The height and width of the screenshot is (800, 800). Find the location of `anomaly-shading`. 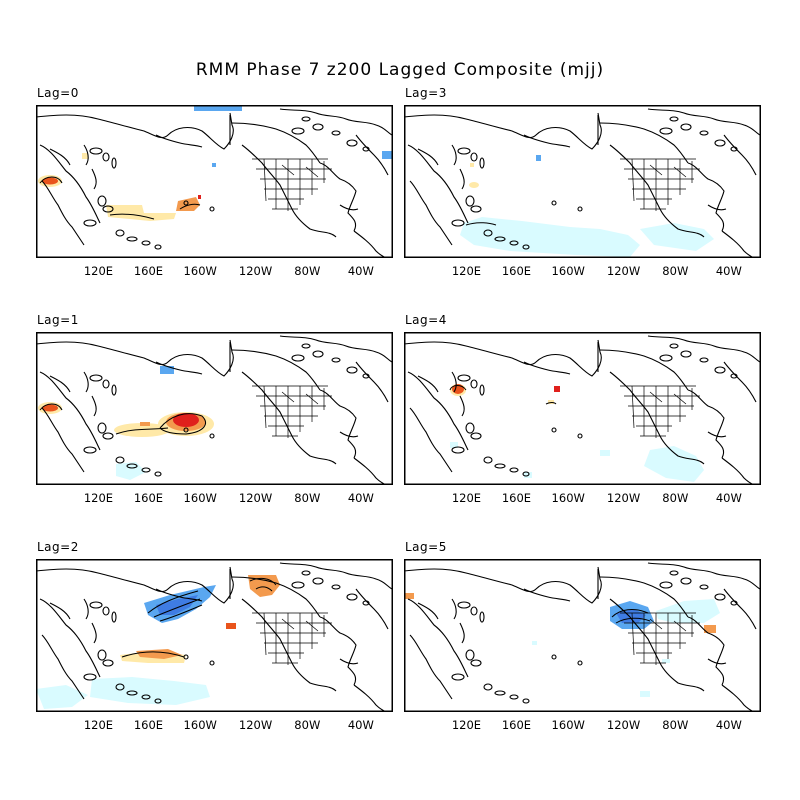

anomaly-shading is located at coordinates (587, 206).